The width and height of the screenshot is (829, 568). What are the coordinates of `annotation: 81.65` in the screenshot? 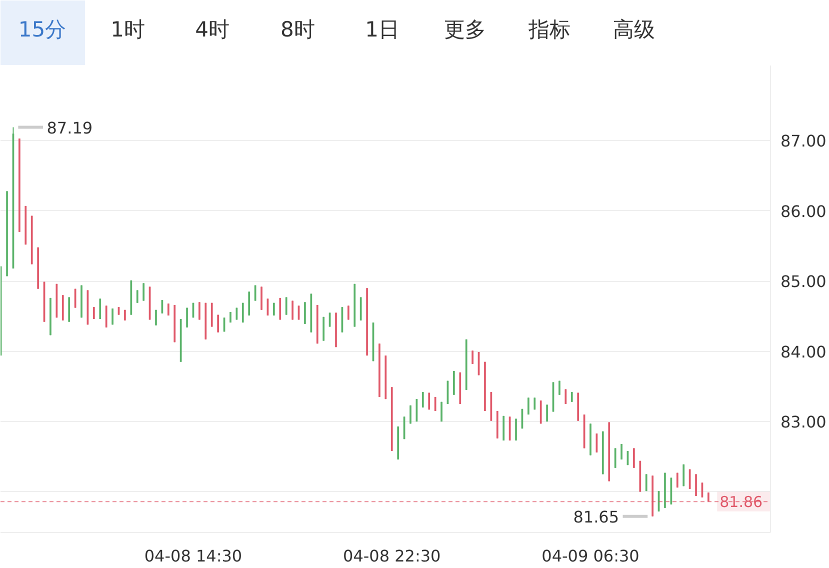 It's located at (596, 516).